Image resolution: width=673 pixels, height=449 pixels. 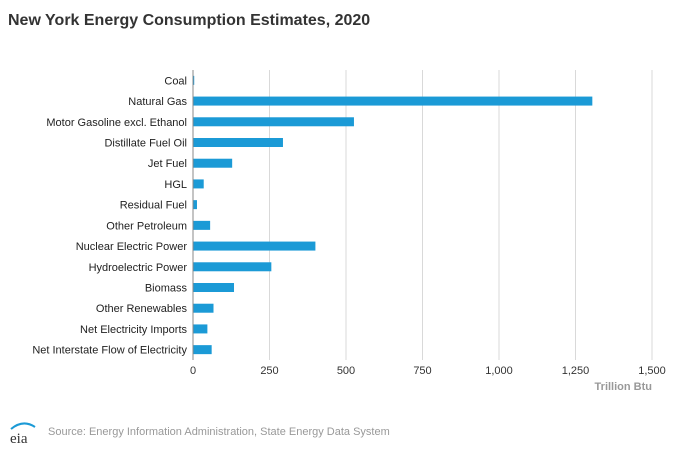 I want to click on category-label: HGL, so click(x=175, y=185).